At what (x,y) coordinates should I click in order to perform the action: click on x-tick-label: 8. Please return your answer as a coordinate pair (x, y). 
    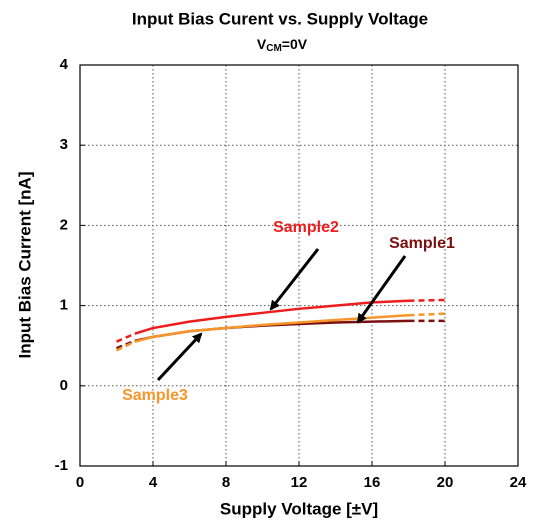
    Looking at the image, I should click on (226, 482).